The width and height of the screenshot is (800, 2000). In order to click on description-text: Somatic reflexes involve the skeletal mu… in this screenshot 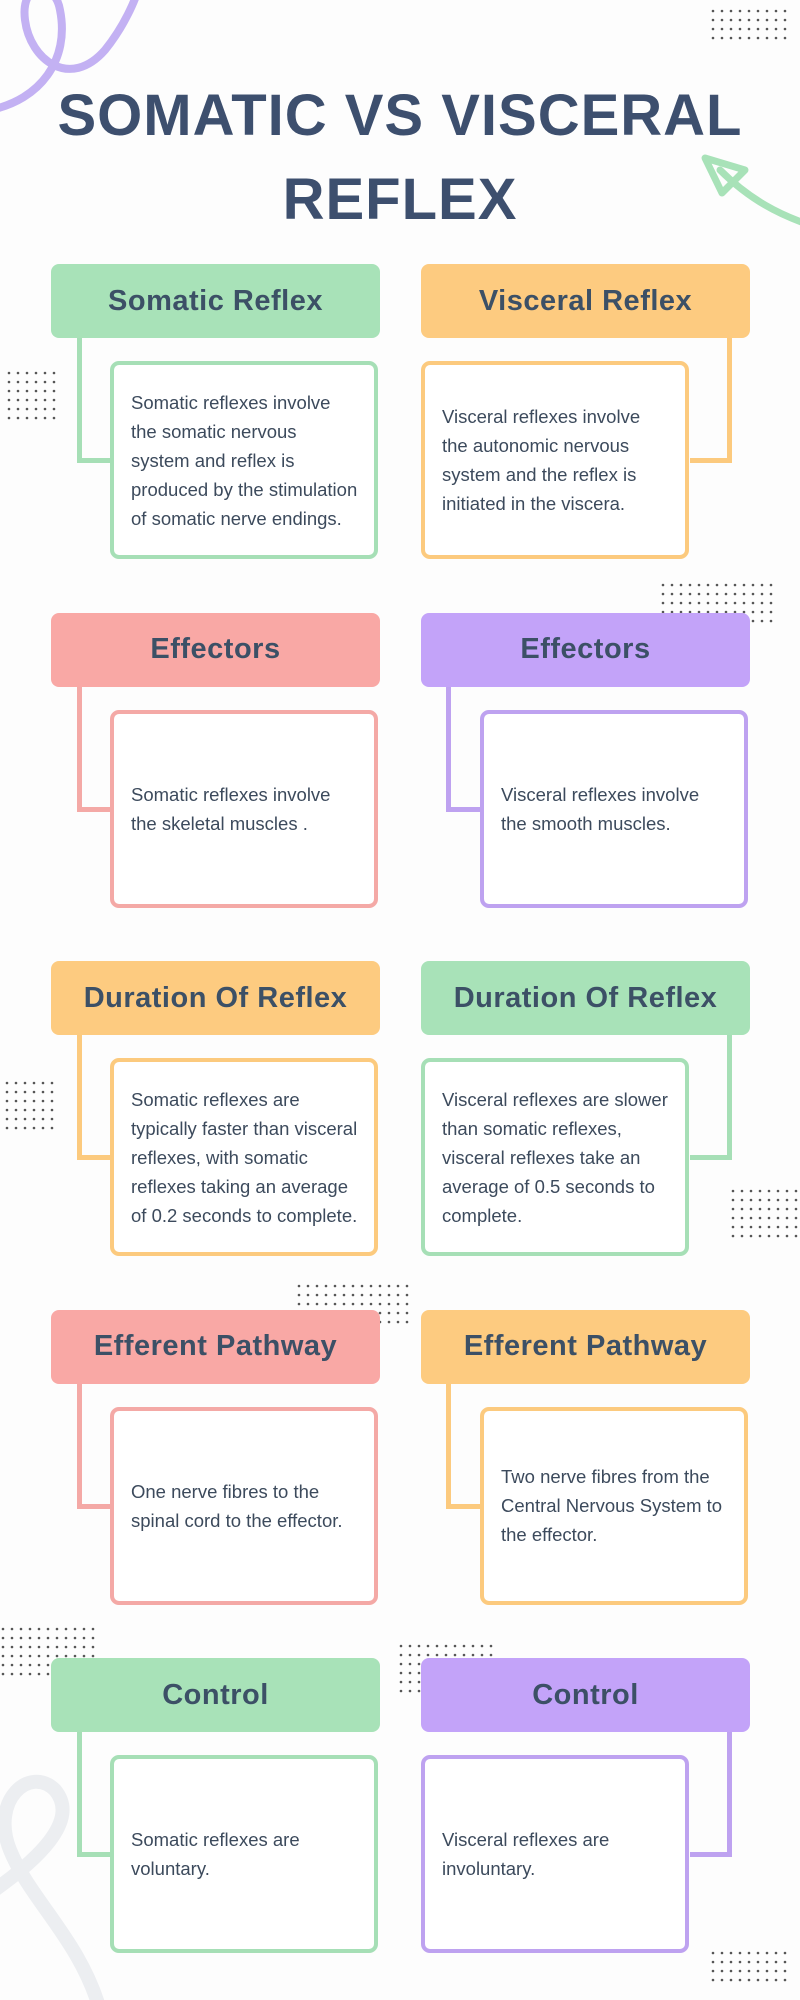, I will do `click(231, 808)`.